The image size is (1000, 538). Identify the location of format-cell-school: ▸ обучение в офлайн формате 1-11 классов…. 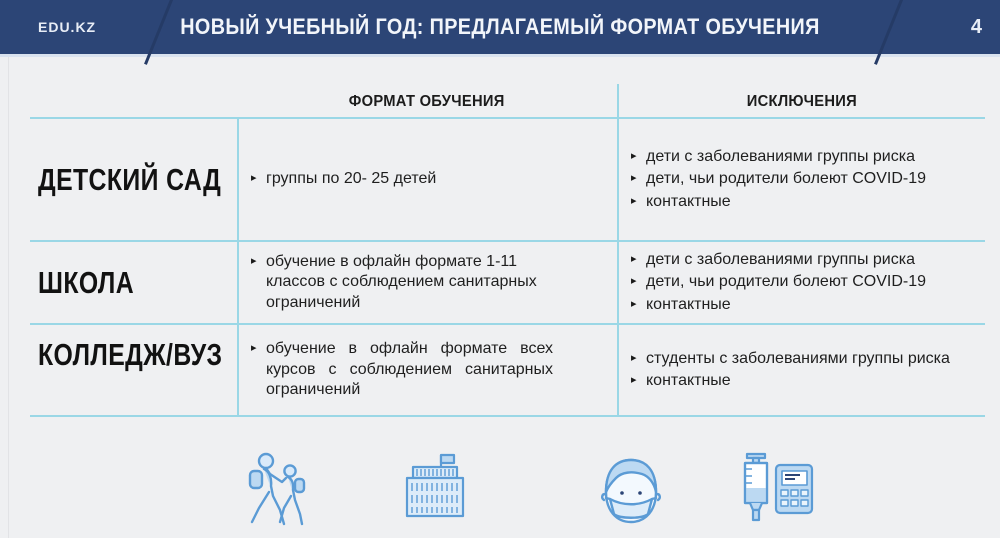
(427, 281).